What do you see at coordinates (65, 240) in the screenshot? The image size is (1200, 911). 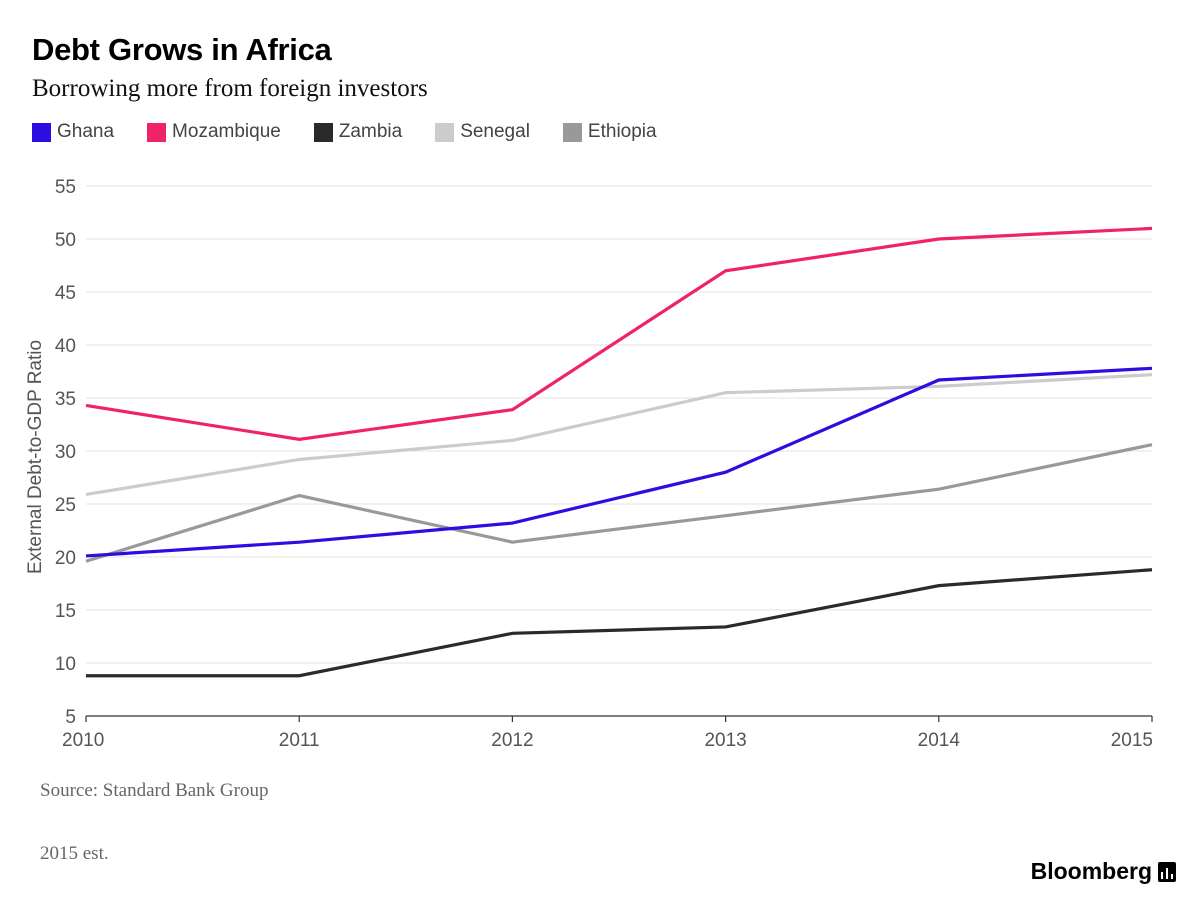 I see `y-tick-label: 50` at bounding box center [65, 240].